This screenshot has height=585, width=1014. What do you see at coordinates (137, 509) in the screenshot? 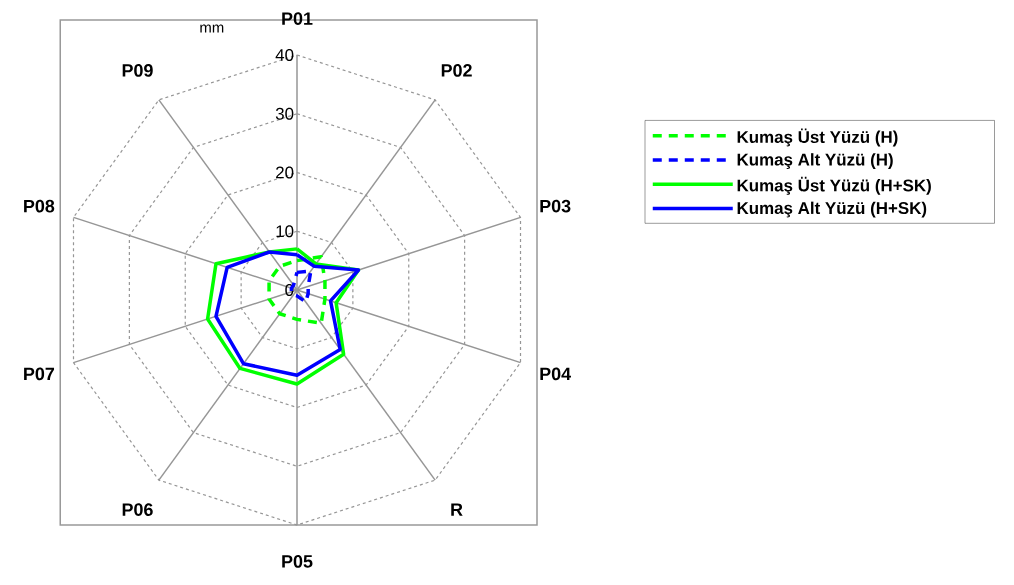
I see `spoke-label: P06` at bounding box center [137, 509].